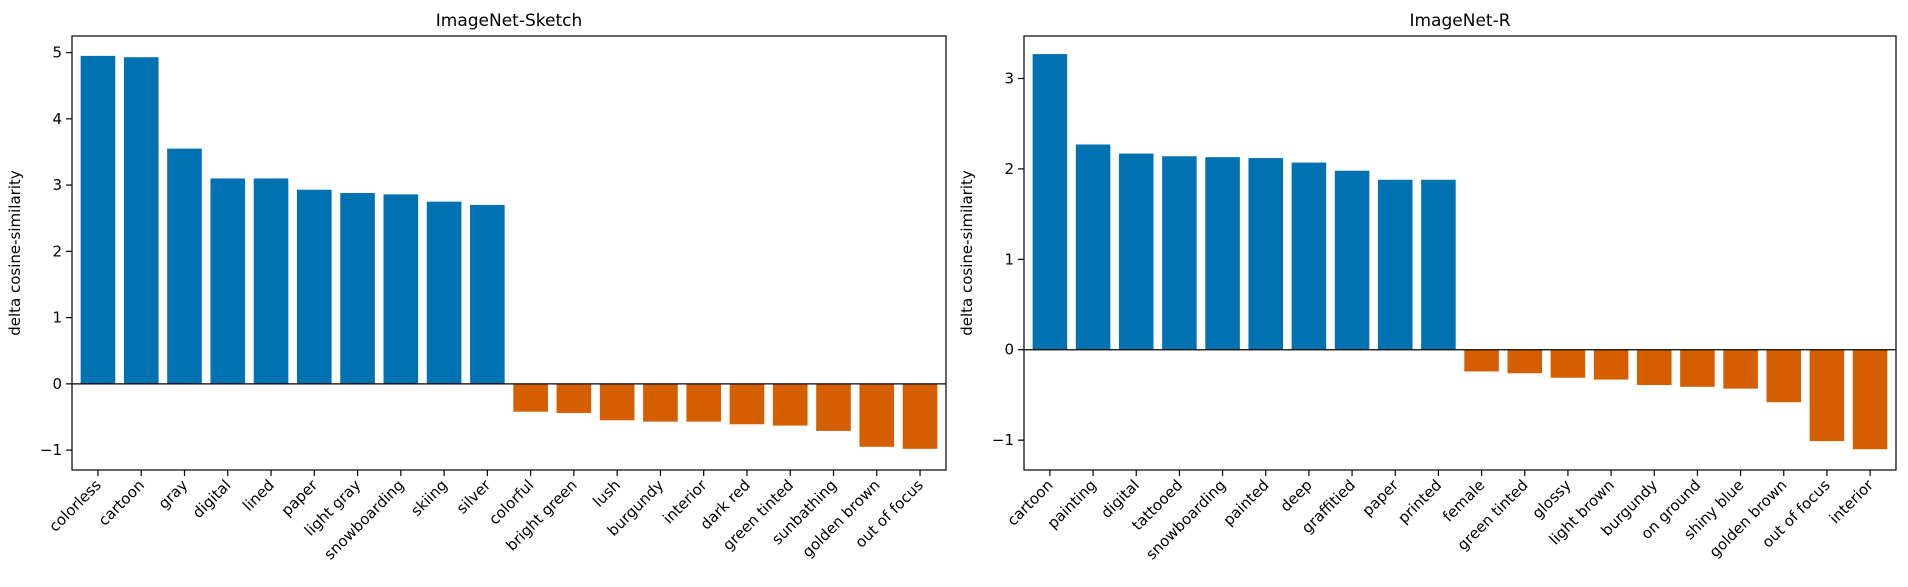 The width and height of the screenshot is (1908, 587). I want to click on bar-glossy, so click(1568, 363).